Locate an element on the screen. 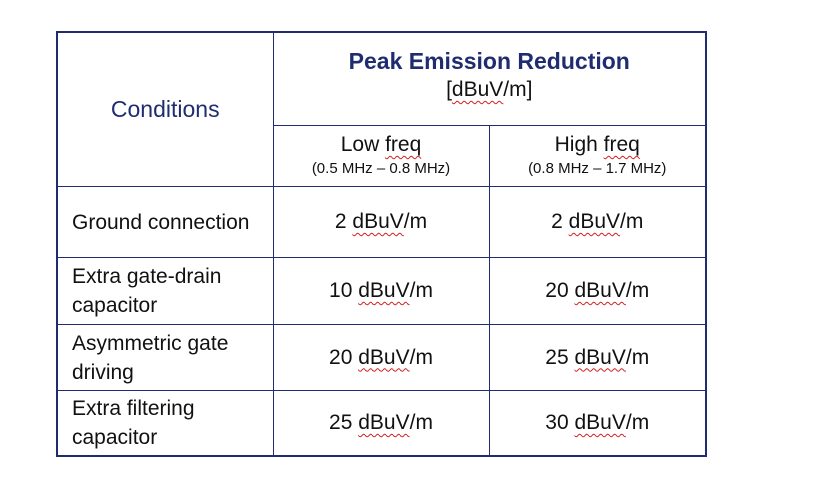 This screenshot has width=838, height=478. row-low-value: 10 dBuV/m is located at coordinates (381, 291).